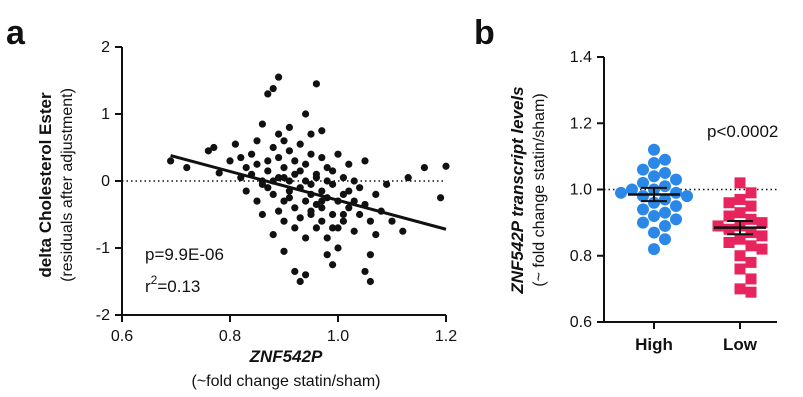  Describe the element at coordinates (105, 47) in the screenshot. I see `y-tick-label-a: 2` at that location.